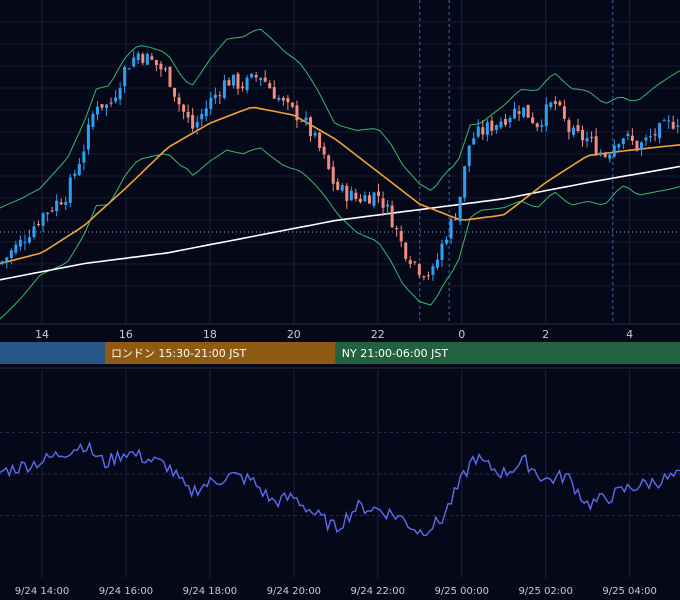 This screenshot has width=680, height=600. I want to click on time-x-tick-label: 9/25 00:00, so click(462, 591).